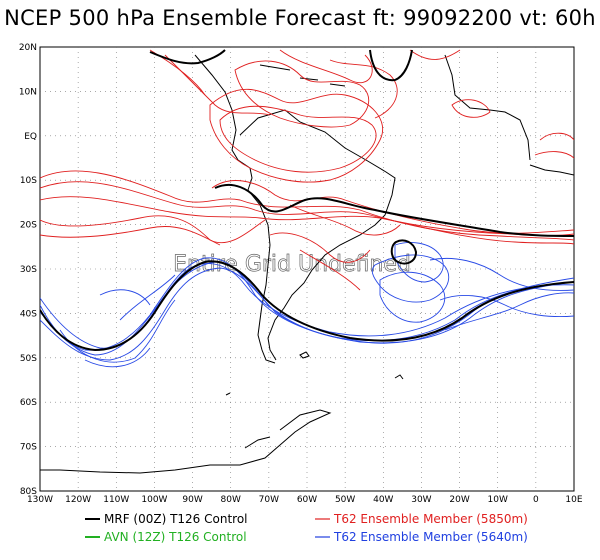  Describe the element at coordinates (175, 537) in the screenshot. I see `legend-label-avn: AVN (12Z) T126 Control` at that location.